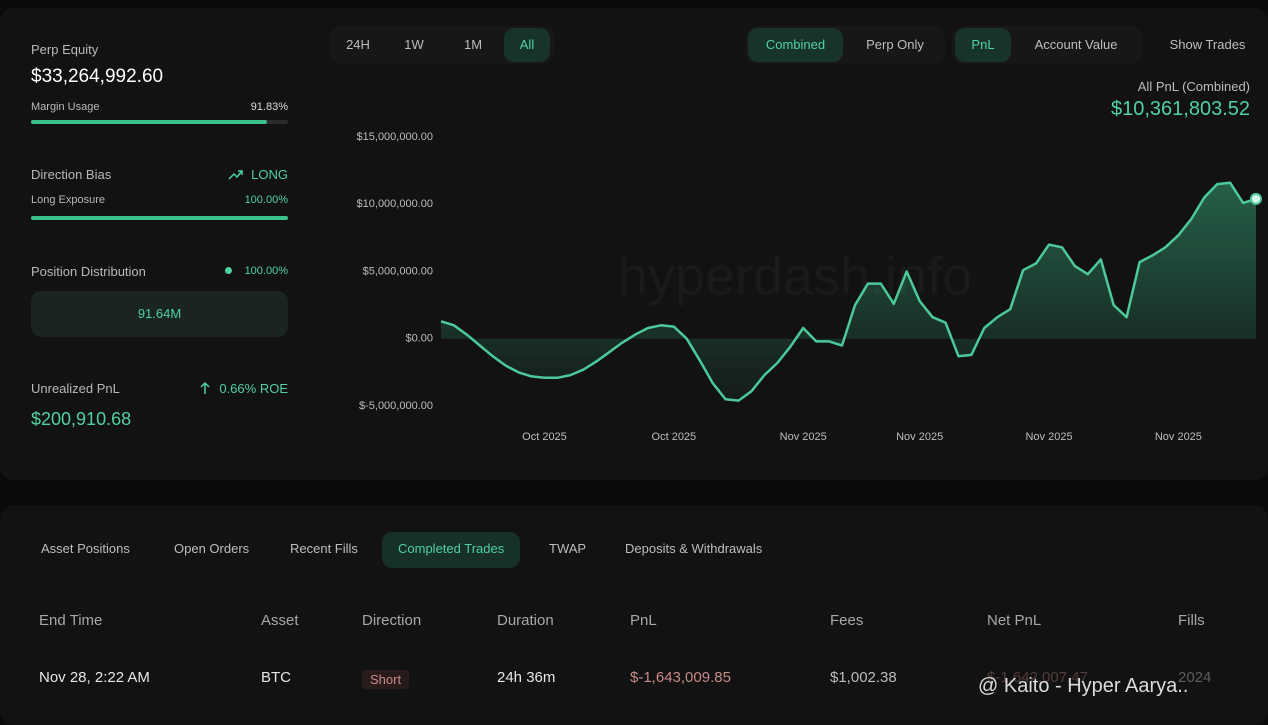  What do you see at coordinates (212, 548) in the screenshot?
I see `tab: Open Orders` at bounding box center [212, 548].